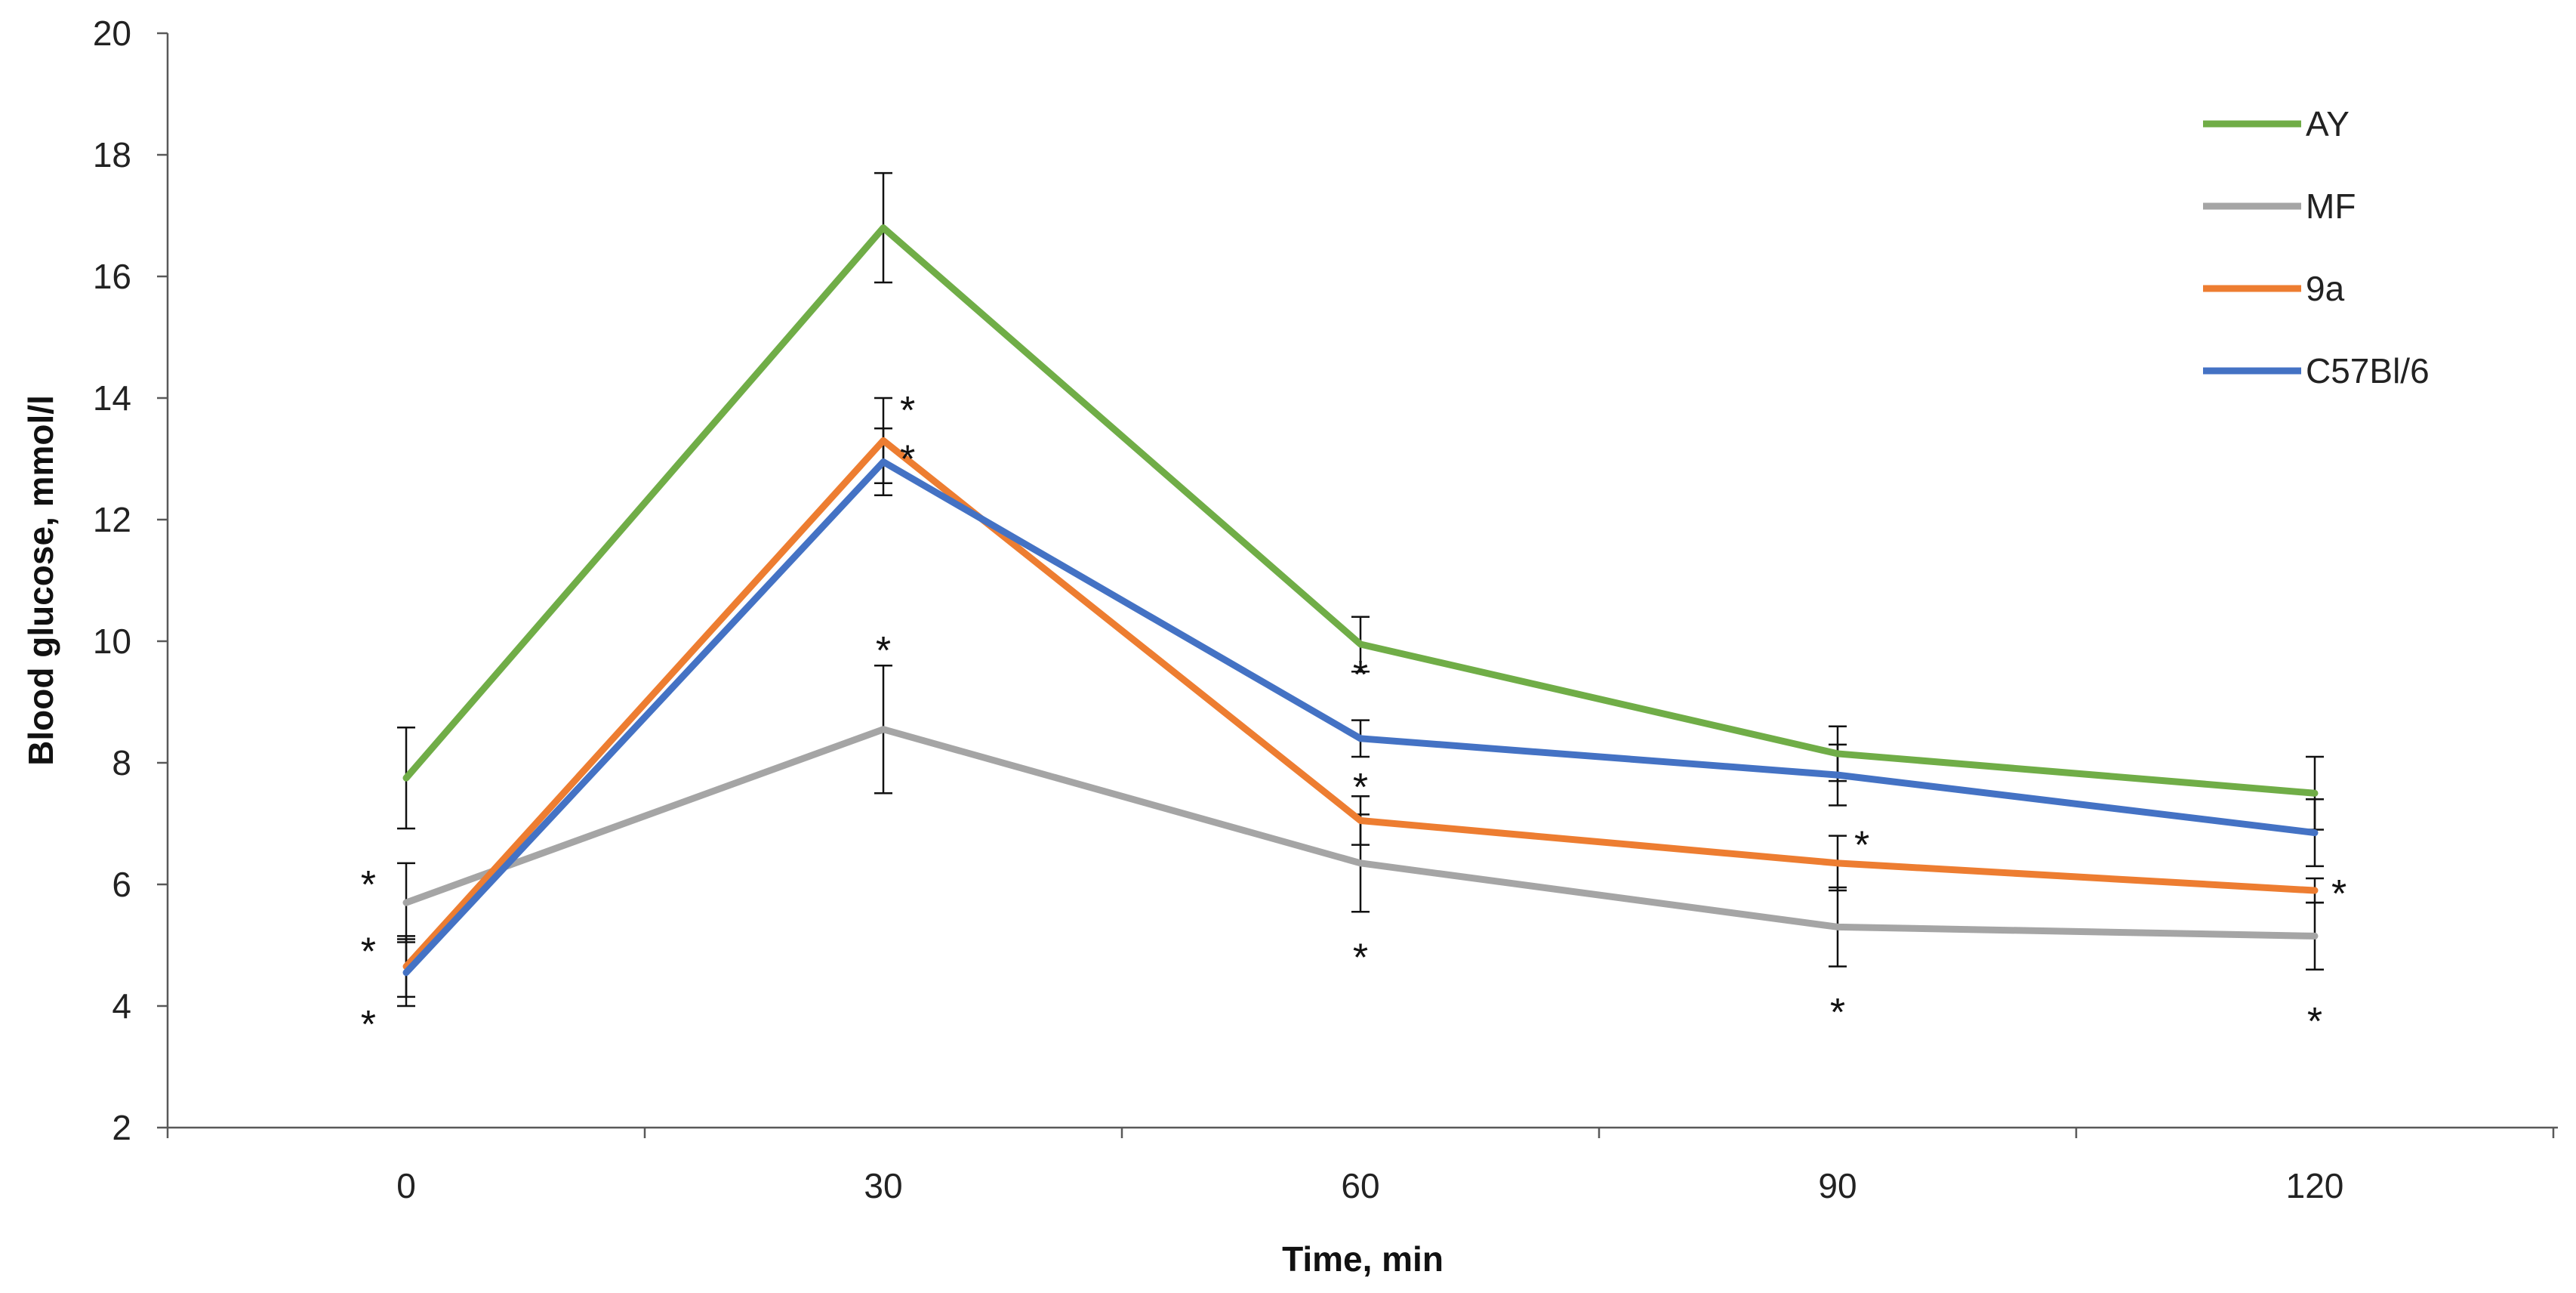 The height and width of the screenshot is (1293, 2576). What do you see at coordinates (122, 1128) in the screenshot?
I see `y-tick-label: 2` at bounding box center [122, 1128].